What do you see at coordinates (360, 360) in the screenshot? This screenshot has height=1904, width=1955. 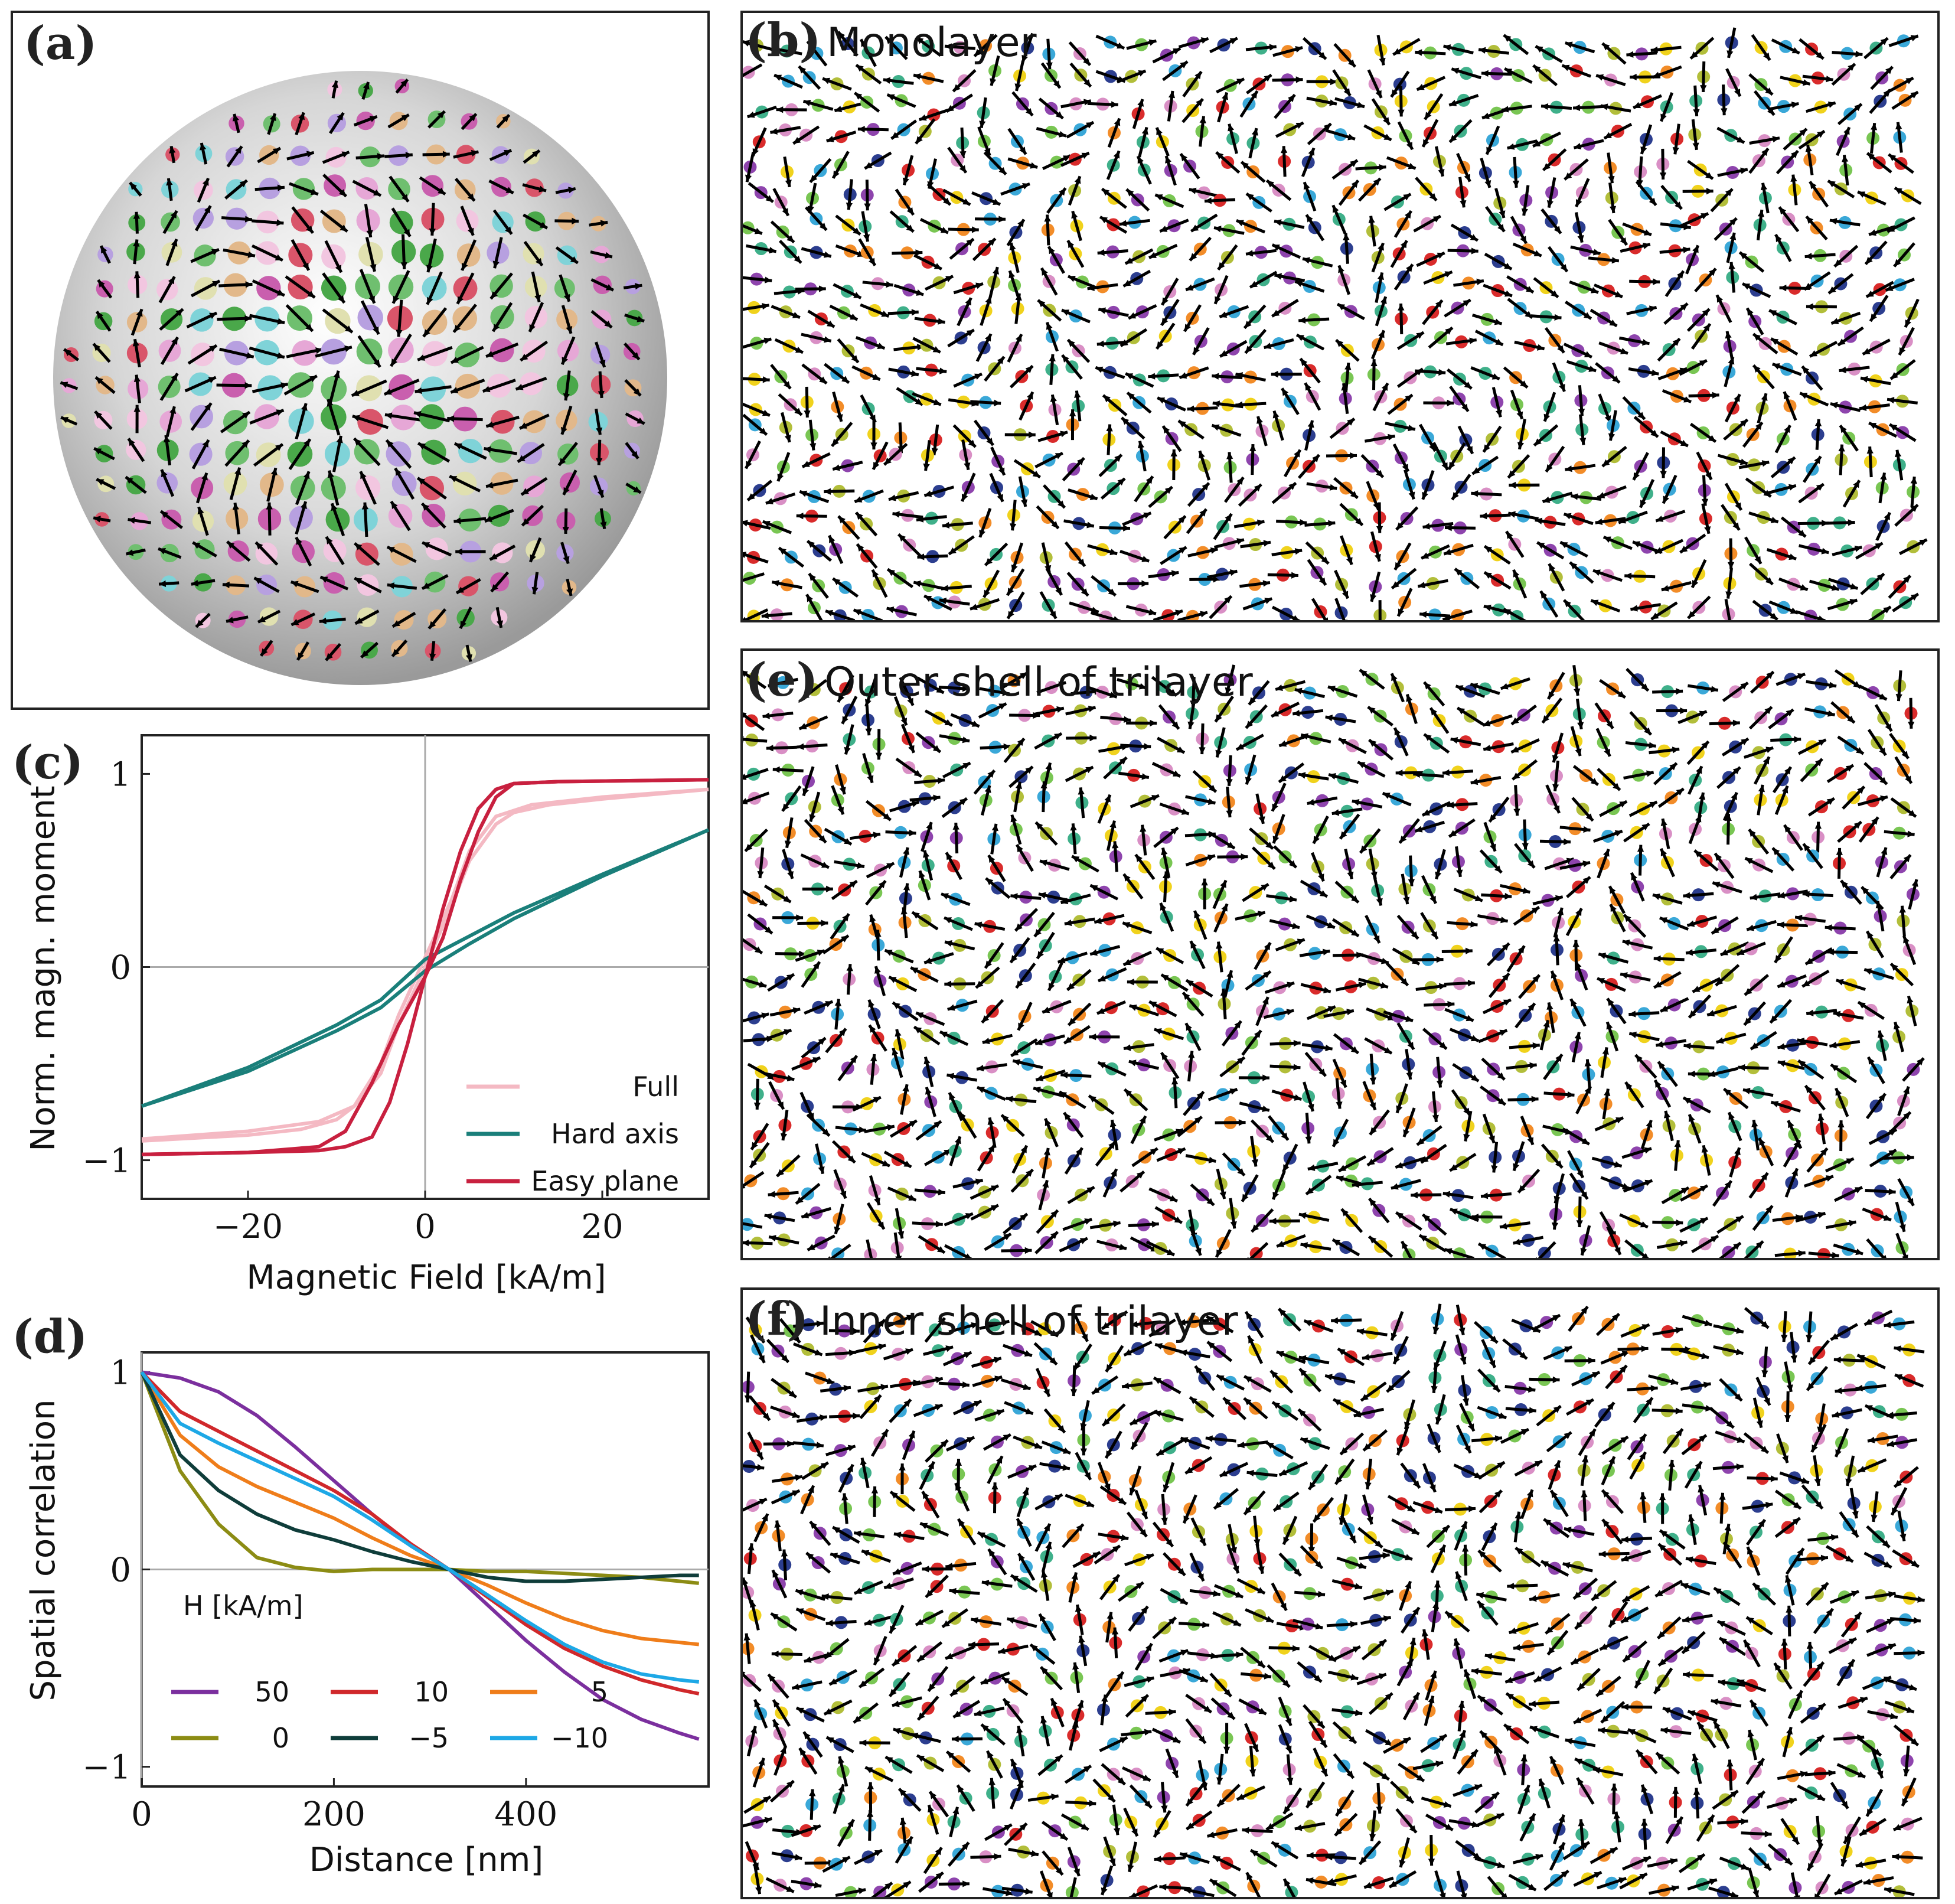 I see `panel-a-frame` at bounding box center [360, 360].